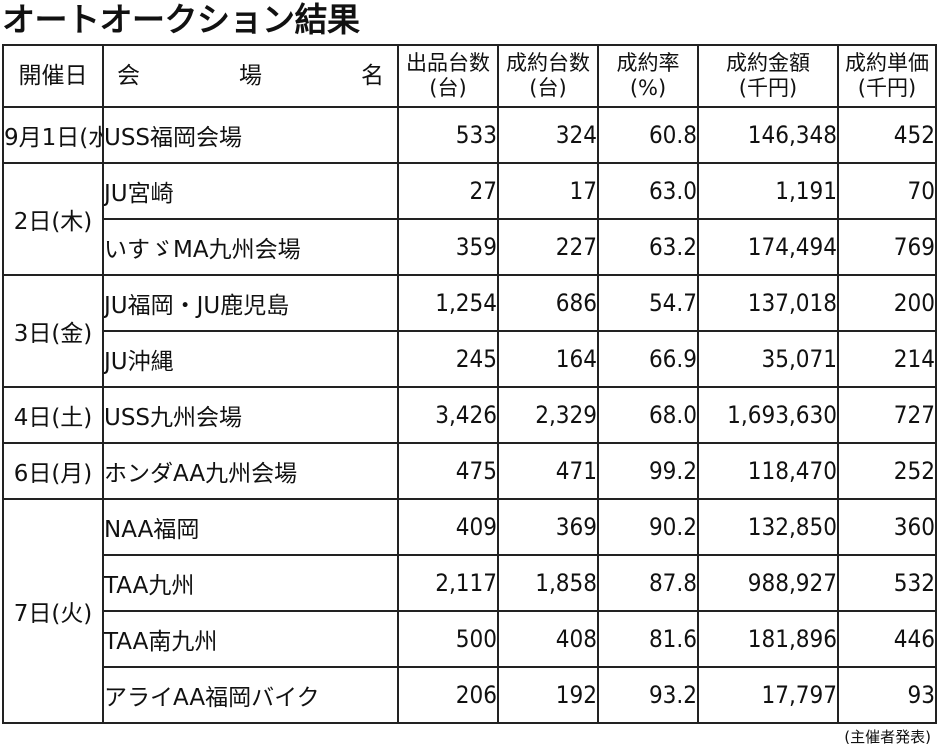  What do you see at coordinates (448, 88) in the screenshot?
I see `header-listed-unit: (台)` at bounding box center [448, 88].